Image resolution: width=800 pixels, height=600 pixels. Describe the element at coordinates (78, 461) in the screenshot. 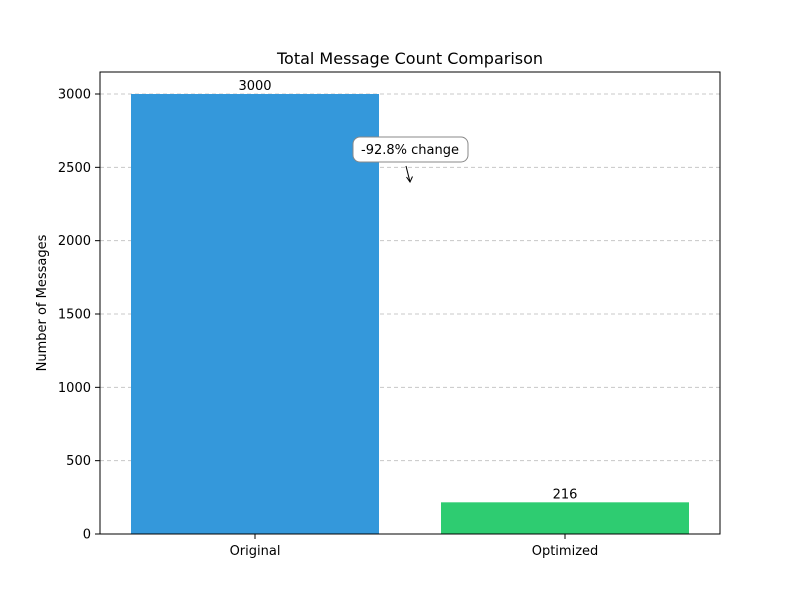

I see `y-tick-label: 500` at that location.